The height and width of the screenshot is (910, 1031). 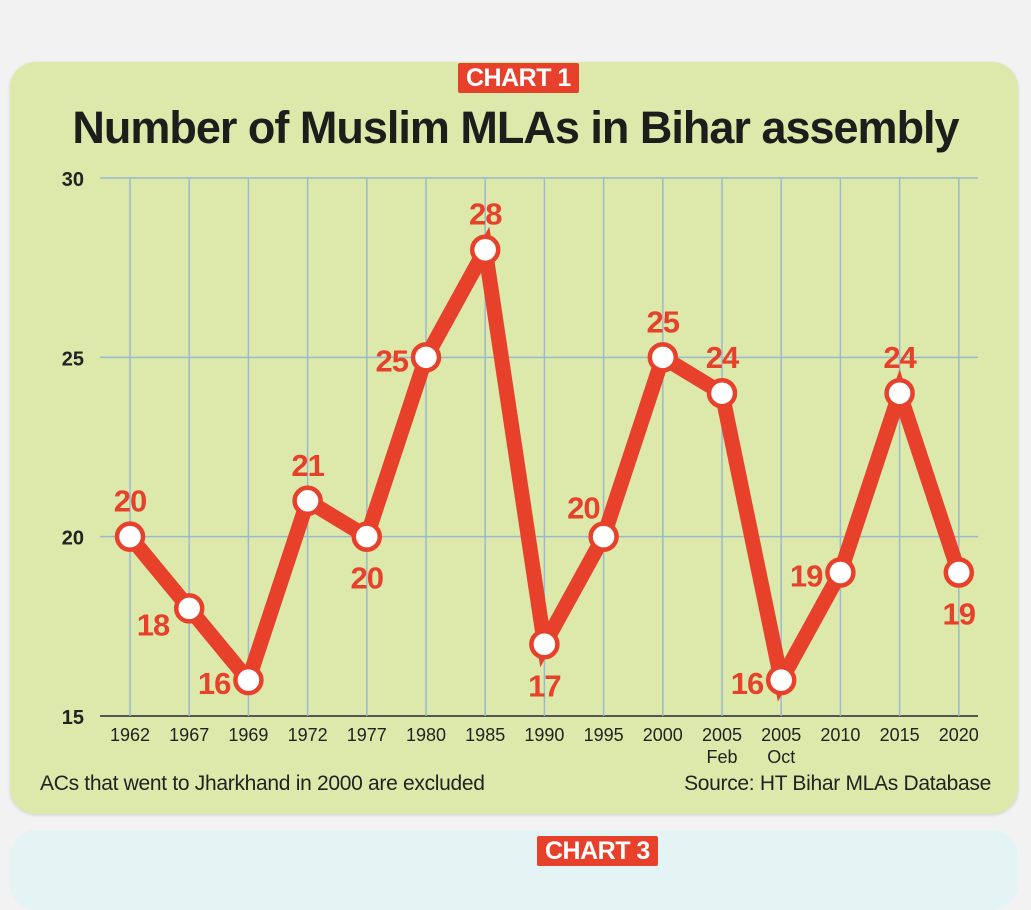 What do you see at coordinates (837, 783) in the screenshot?
I see `source-note: Source: HT Bihar MLAs Database` at bounding box center [837, 783].